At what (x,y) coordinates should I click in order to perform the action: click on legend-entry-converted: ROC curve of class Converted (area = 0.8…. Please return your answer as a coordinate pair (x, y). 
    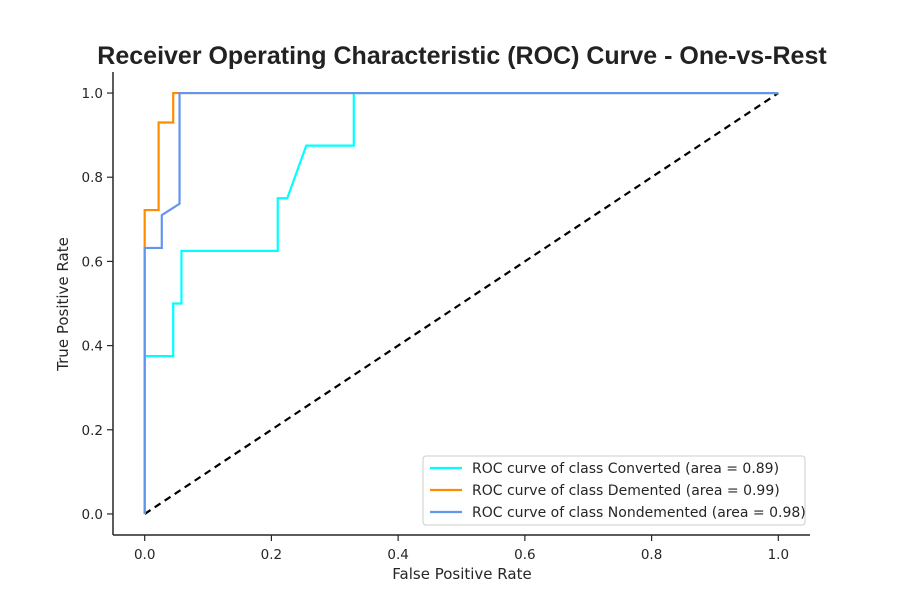
    Looking at the image, I should click on (625, 469).